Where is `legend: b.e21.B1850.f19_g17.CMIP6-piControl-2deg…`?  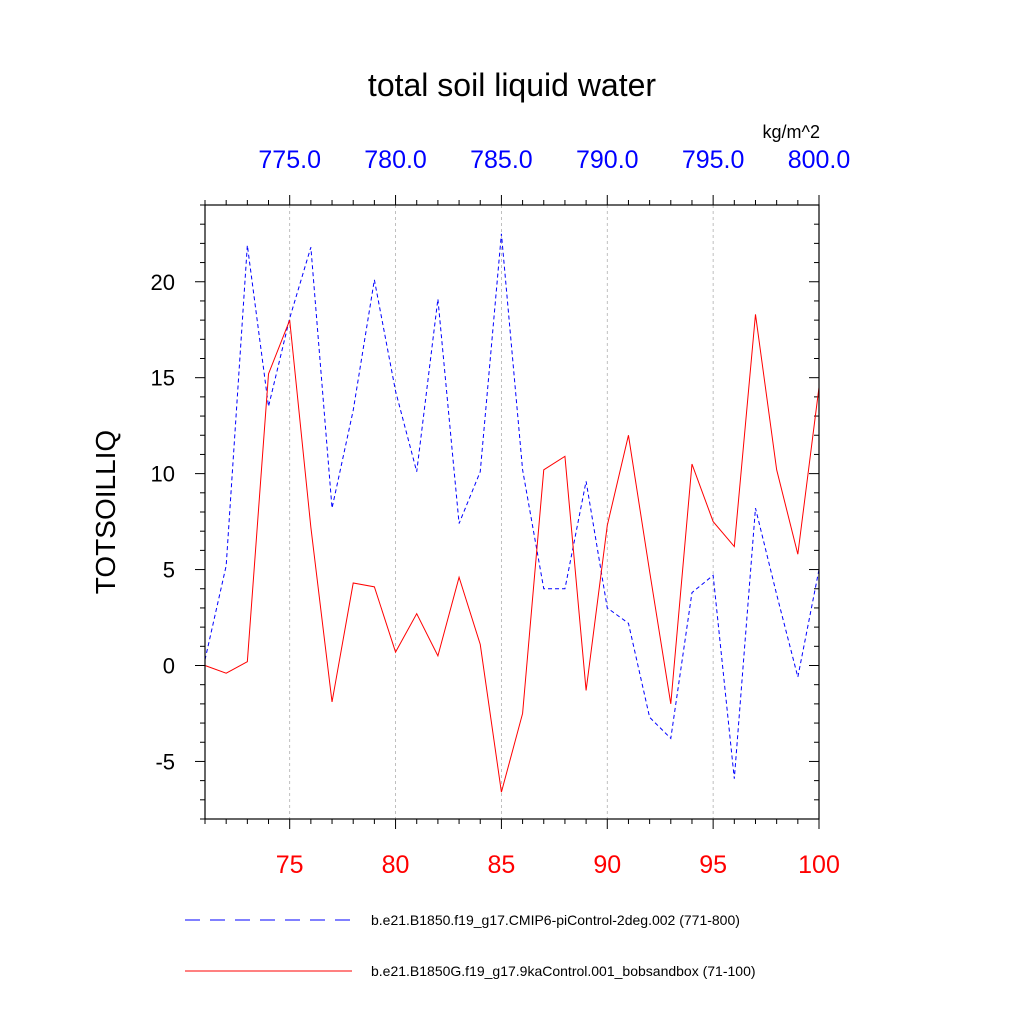 legend: b.e21.B1850.f19_g17.CMIP6-piControl-2deg… is located at coordinates (470, 945).